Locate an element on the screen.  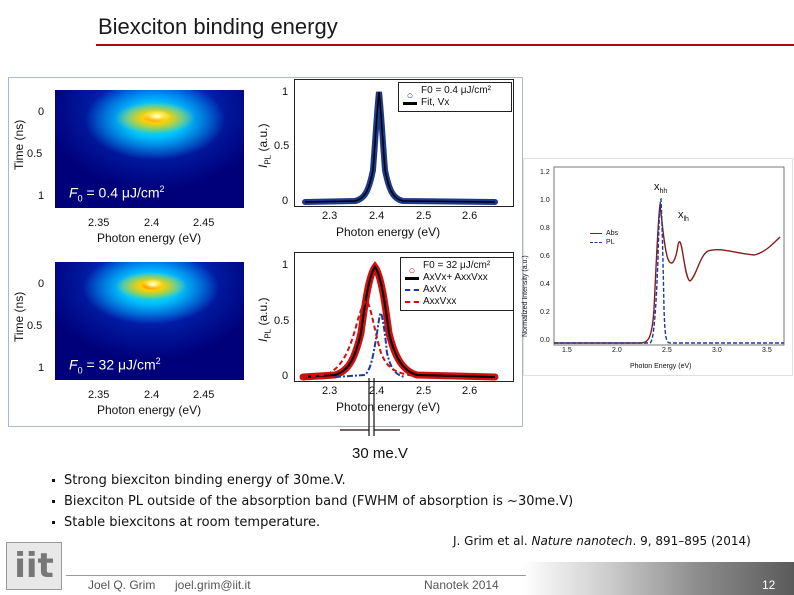
inset-xtick-20: 2.0 is located at coordinates (617, 350).